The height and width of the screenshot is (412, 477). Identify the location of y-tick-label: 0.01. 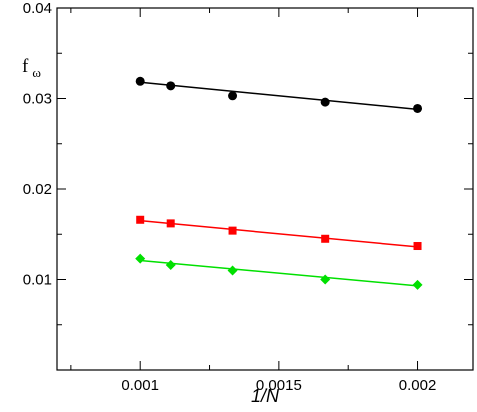
(37, 280).